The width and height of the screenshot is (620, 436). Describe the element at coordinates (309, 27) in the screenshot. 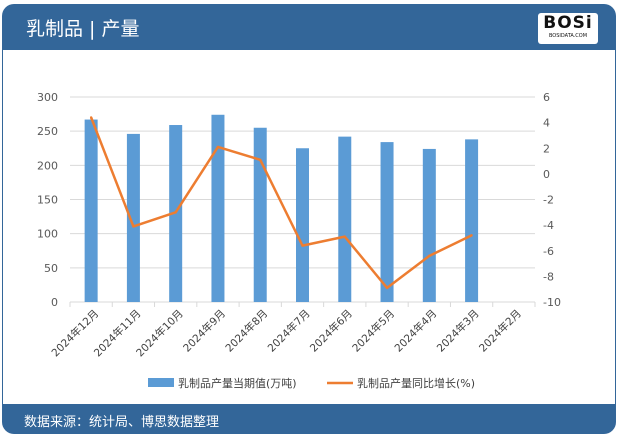

I see `header-bar: 乳制品 | 产量 BOSi BOSIDATA.COM` at that location.